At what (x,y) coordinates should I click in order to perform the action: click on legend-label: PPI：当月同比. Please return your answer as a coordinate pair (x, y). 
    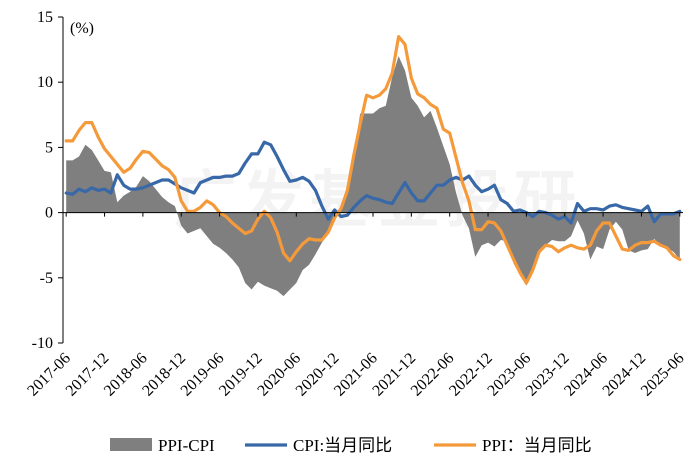
    Looking at the image, I should click on (537, 445).